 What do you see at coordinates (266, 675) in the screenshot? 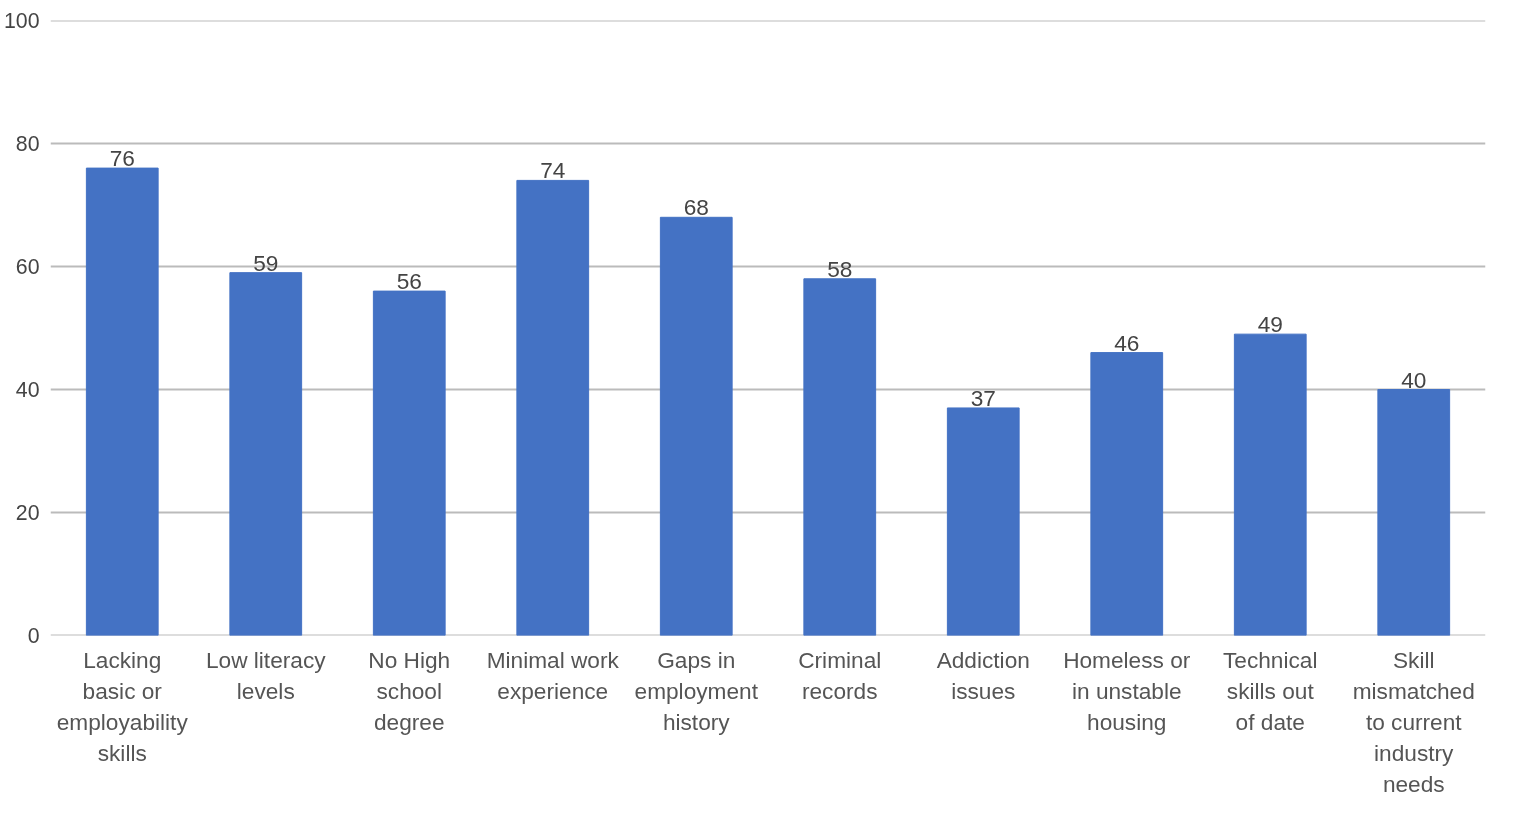
I see `x-tick-label: Low literacy levels` at bounding box center [266, 675].